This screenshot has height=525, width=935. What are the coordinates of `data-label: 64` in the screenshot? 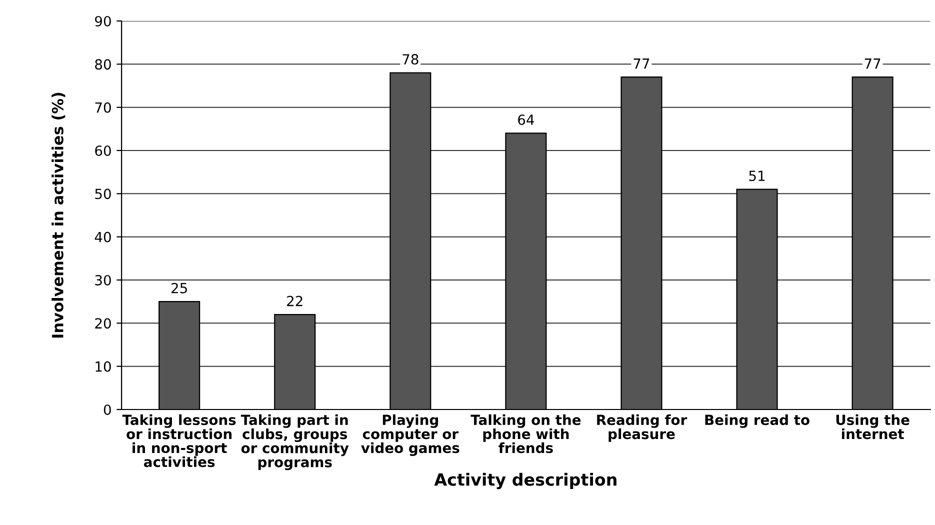 It's located at (526, 119).